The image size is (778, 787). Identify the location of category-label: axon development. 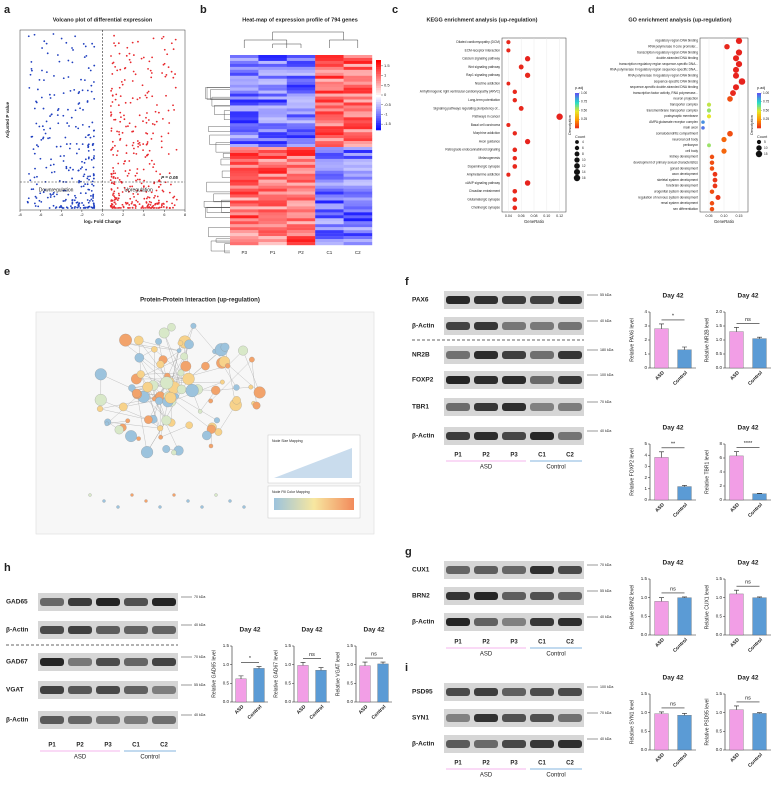
(685, 174).